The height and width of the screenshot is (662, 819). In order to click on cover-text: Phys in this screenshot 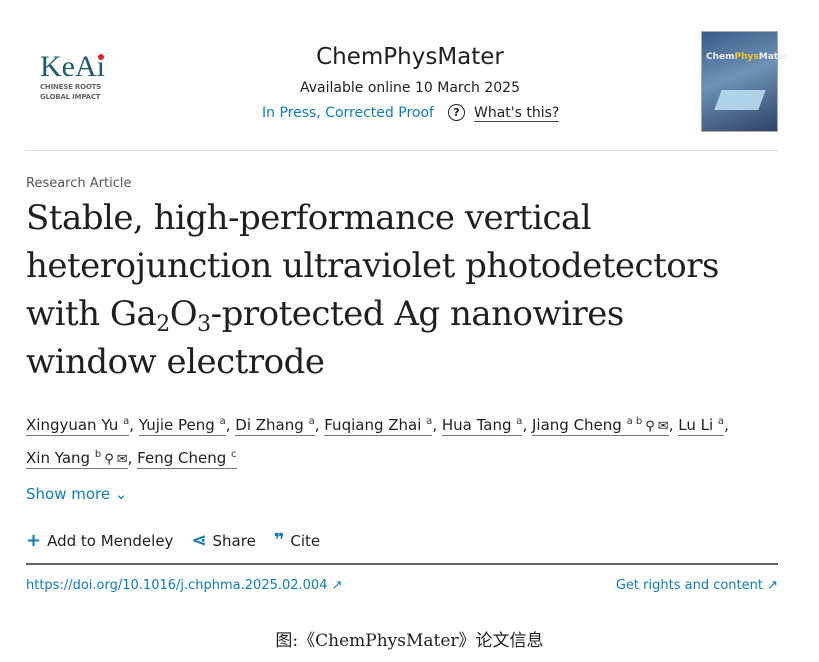, I will do `click(746, 57)`.